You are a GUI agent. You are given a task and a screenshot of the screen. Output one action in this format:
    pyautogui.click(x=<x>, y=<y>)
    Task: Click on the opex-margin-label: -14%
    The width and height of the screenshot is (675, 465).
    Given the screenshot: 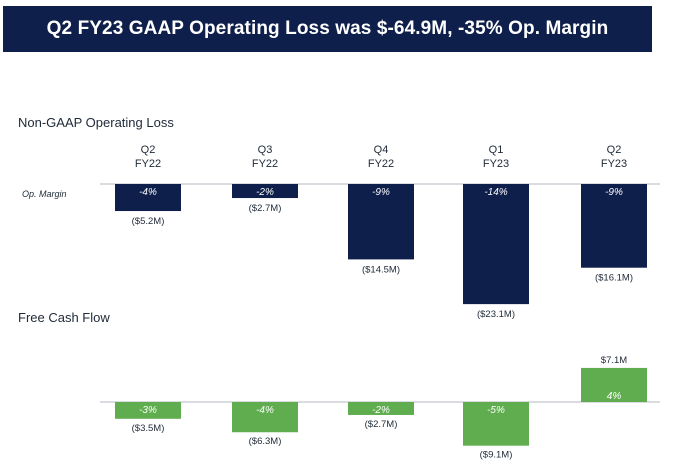 What is the action you would take?
    pyautogui.click(x=495, y=192)
    